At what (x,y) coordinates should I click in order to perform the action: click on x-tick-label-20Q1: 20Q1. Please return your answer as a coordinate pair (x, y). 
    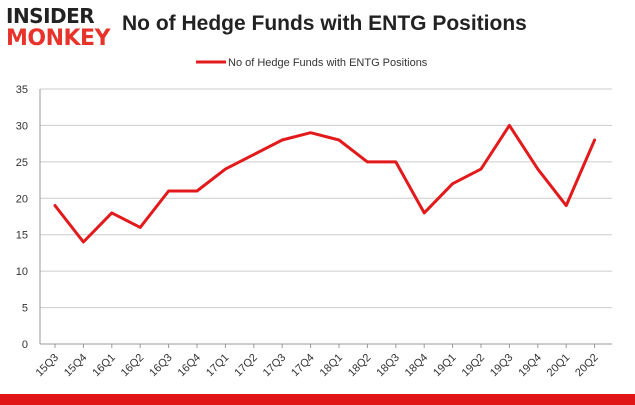
    Looking at the image, I should click on (559, 366).